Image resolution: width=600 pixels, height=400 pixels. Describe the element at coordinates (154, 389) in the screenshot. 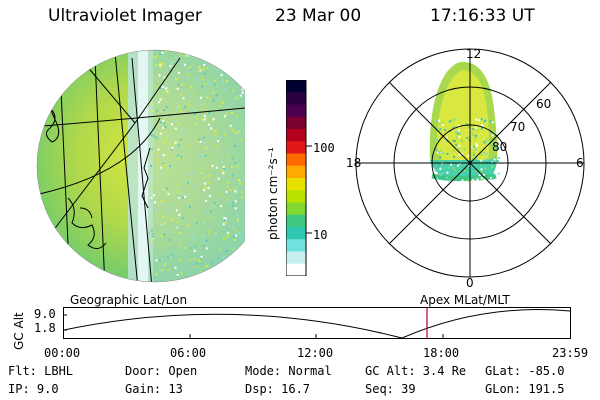

I see `info-gain: Gain: 13` at that location.